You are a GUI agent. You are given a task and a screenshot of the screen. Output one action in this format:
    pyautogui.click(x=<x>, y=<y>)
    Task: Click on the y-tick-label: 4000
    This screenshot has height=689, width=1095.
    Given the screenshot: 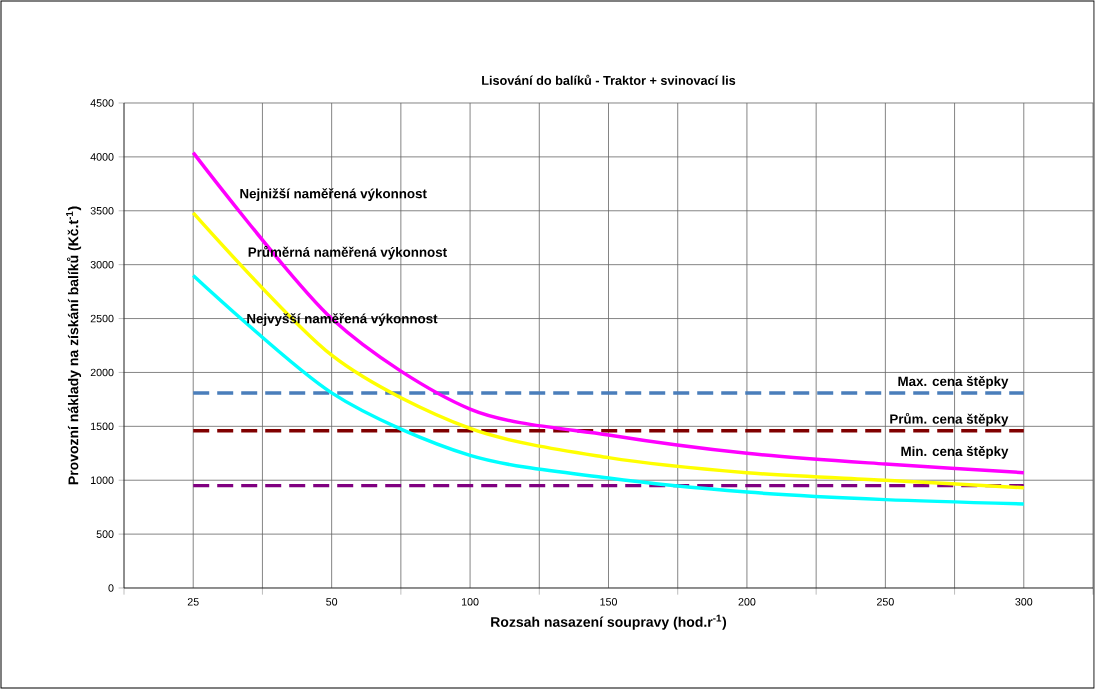 What is the action you would take?
    pyautogui.click(x=102, y=157)
    